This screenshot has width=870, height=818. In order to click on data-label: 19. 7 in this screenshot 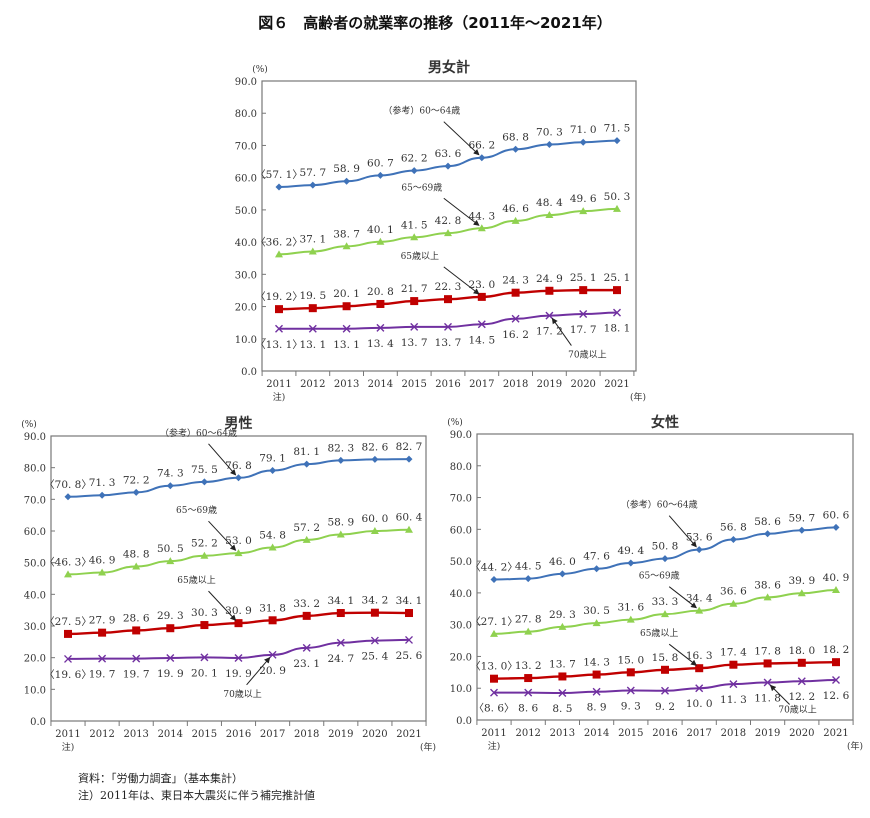, I will do `click(136, 675)`.